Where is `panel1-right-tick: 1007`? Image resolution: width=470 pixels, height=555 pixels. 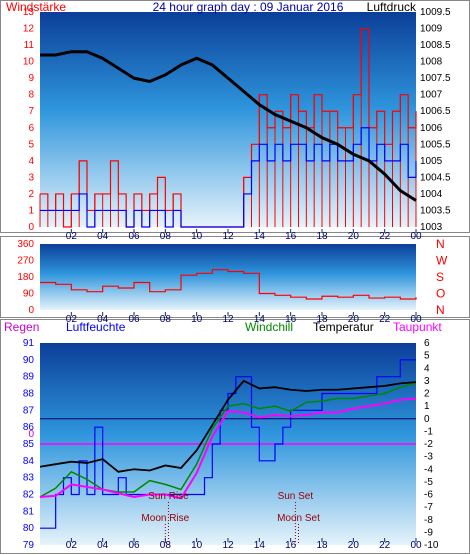
panel1-right-tick: 1007 is located at coordinates (431, 95).